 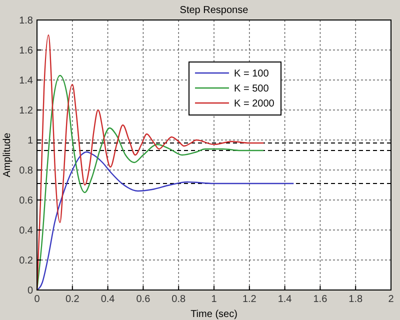 I want to click on x-tick-label: 2, so click(x=391, y=299).